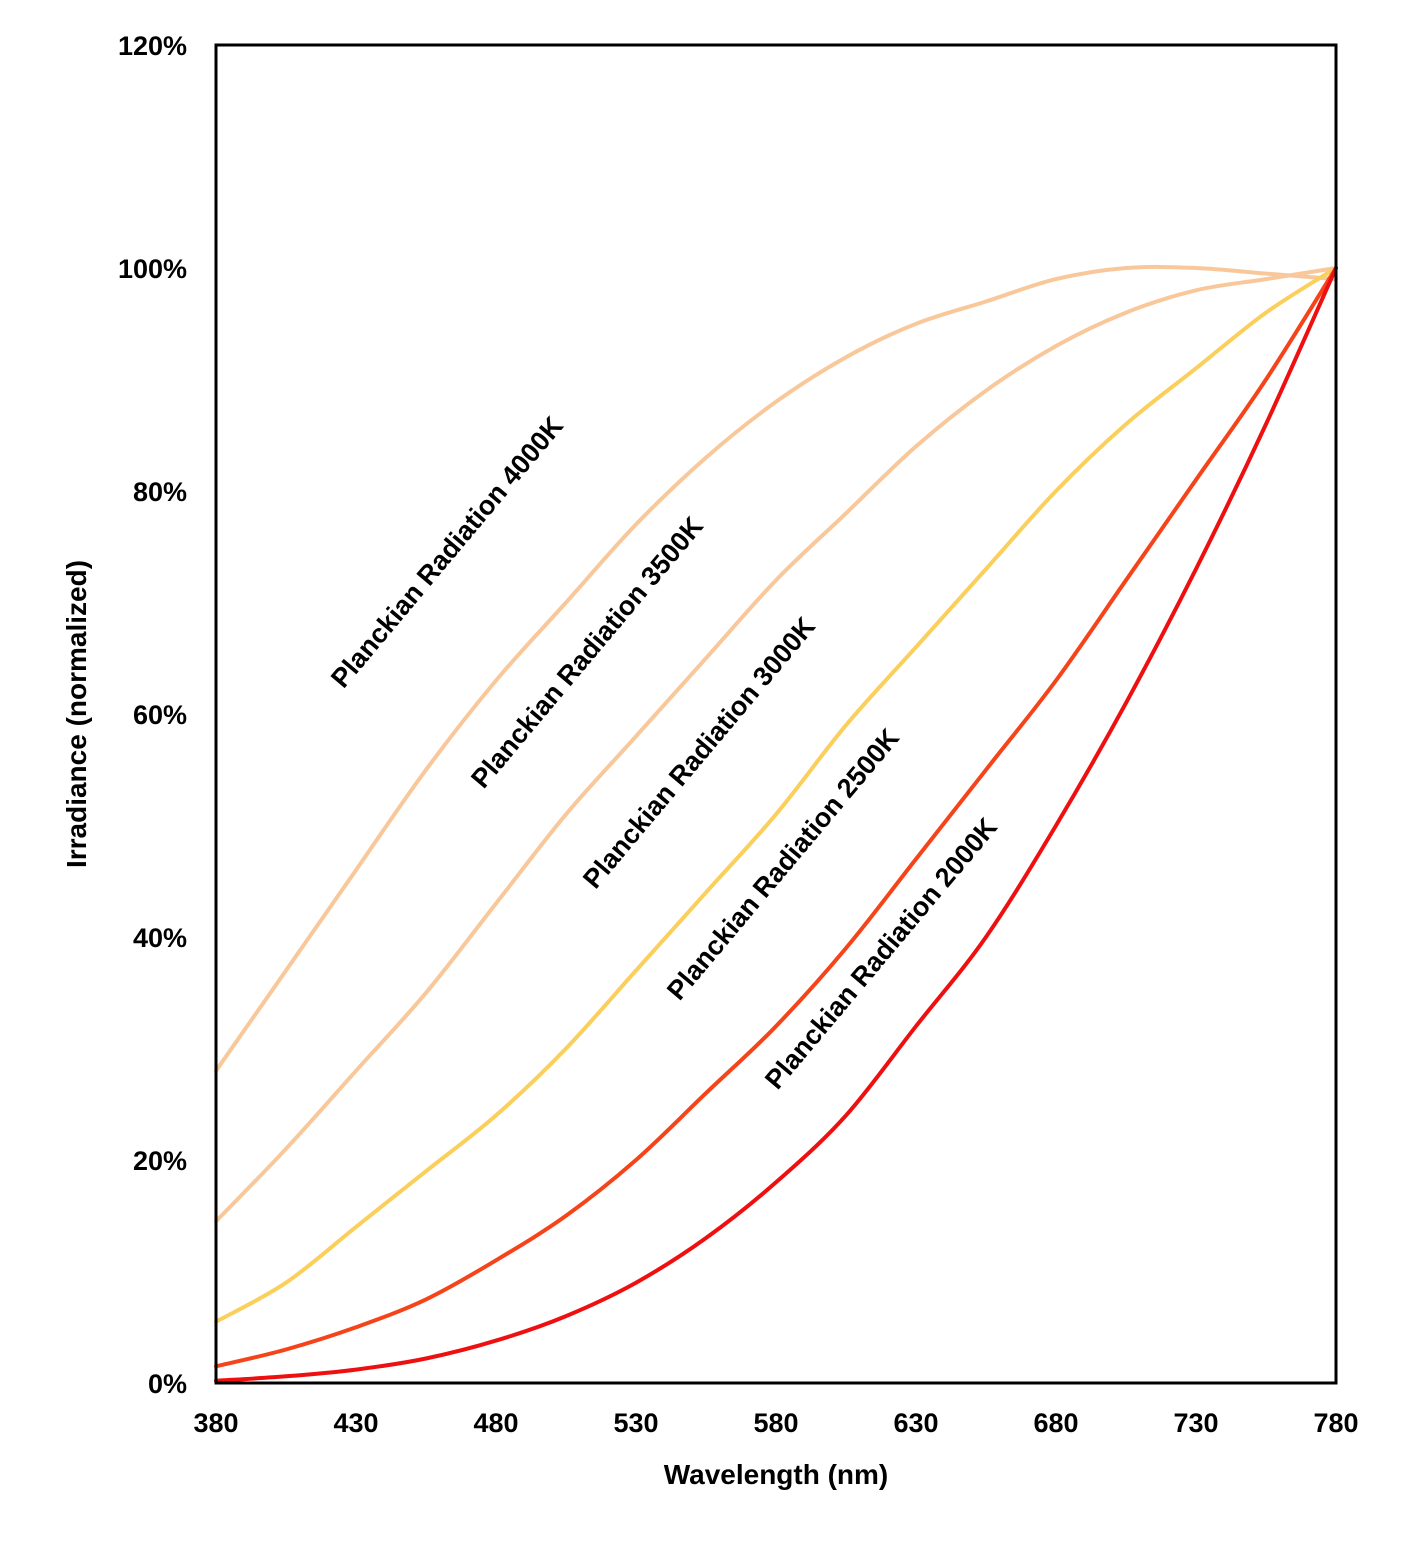  What do you see at coordinates (495, 1423) in the screenshot?
I see `x-tick-label: 480` at bounding box center [495, 1423].